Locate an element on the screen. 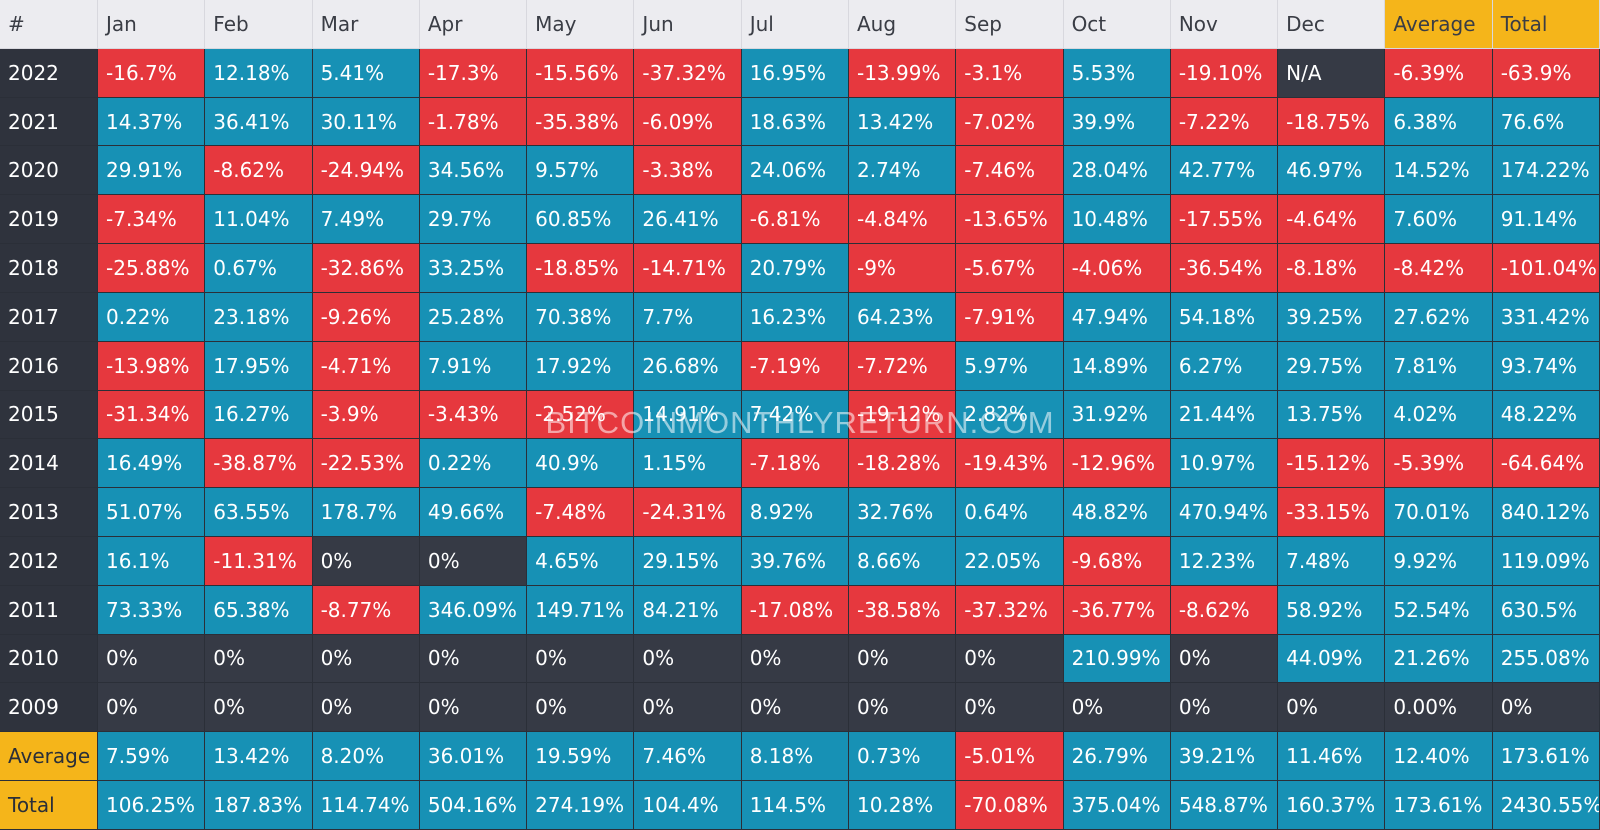 This screenshot has height=830, width=1600. return-cell: 8.20% is located at coordinates (366, 756).